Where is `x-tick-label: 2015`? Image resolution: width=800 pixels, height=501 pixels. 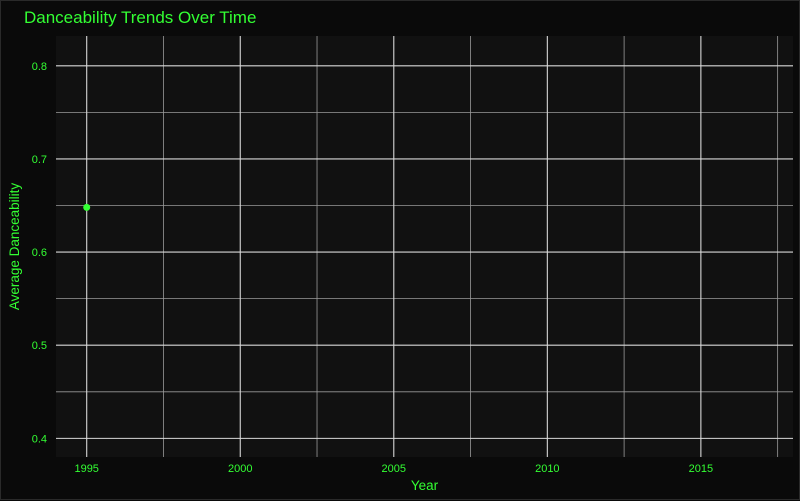
x-tick-label: 2015 is located at coordinates (701, 469).